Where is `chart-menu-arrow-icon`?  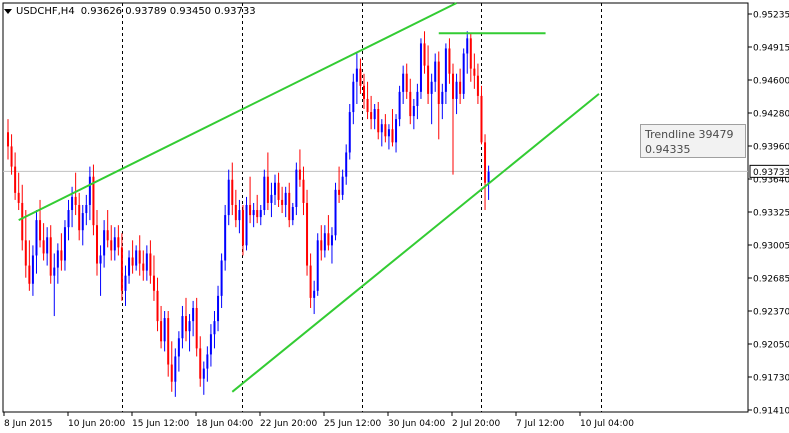 chart-menu-arrow-icon is located at coordinates (8, 11).